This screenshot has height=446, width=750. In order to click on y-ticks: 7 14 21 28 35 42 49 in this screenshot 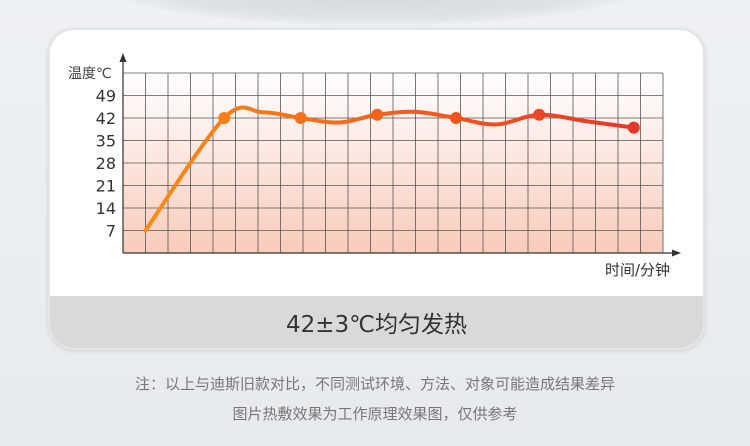, I will do `click(106, 164)`.